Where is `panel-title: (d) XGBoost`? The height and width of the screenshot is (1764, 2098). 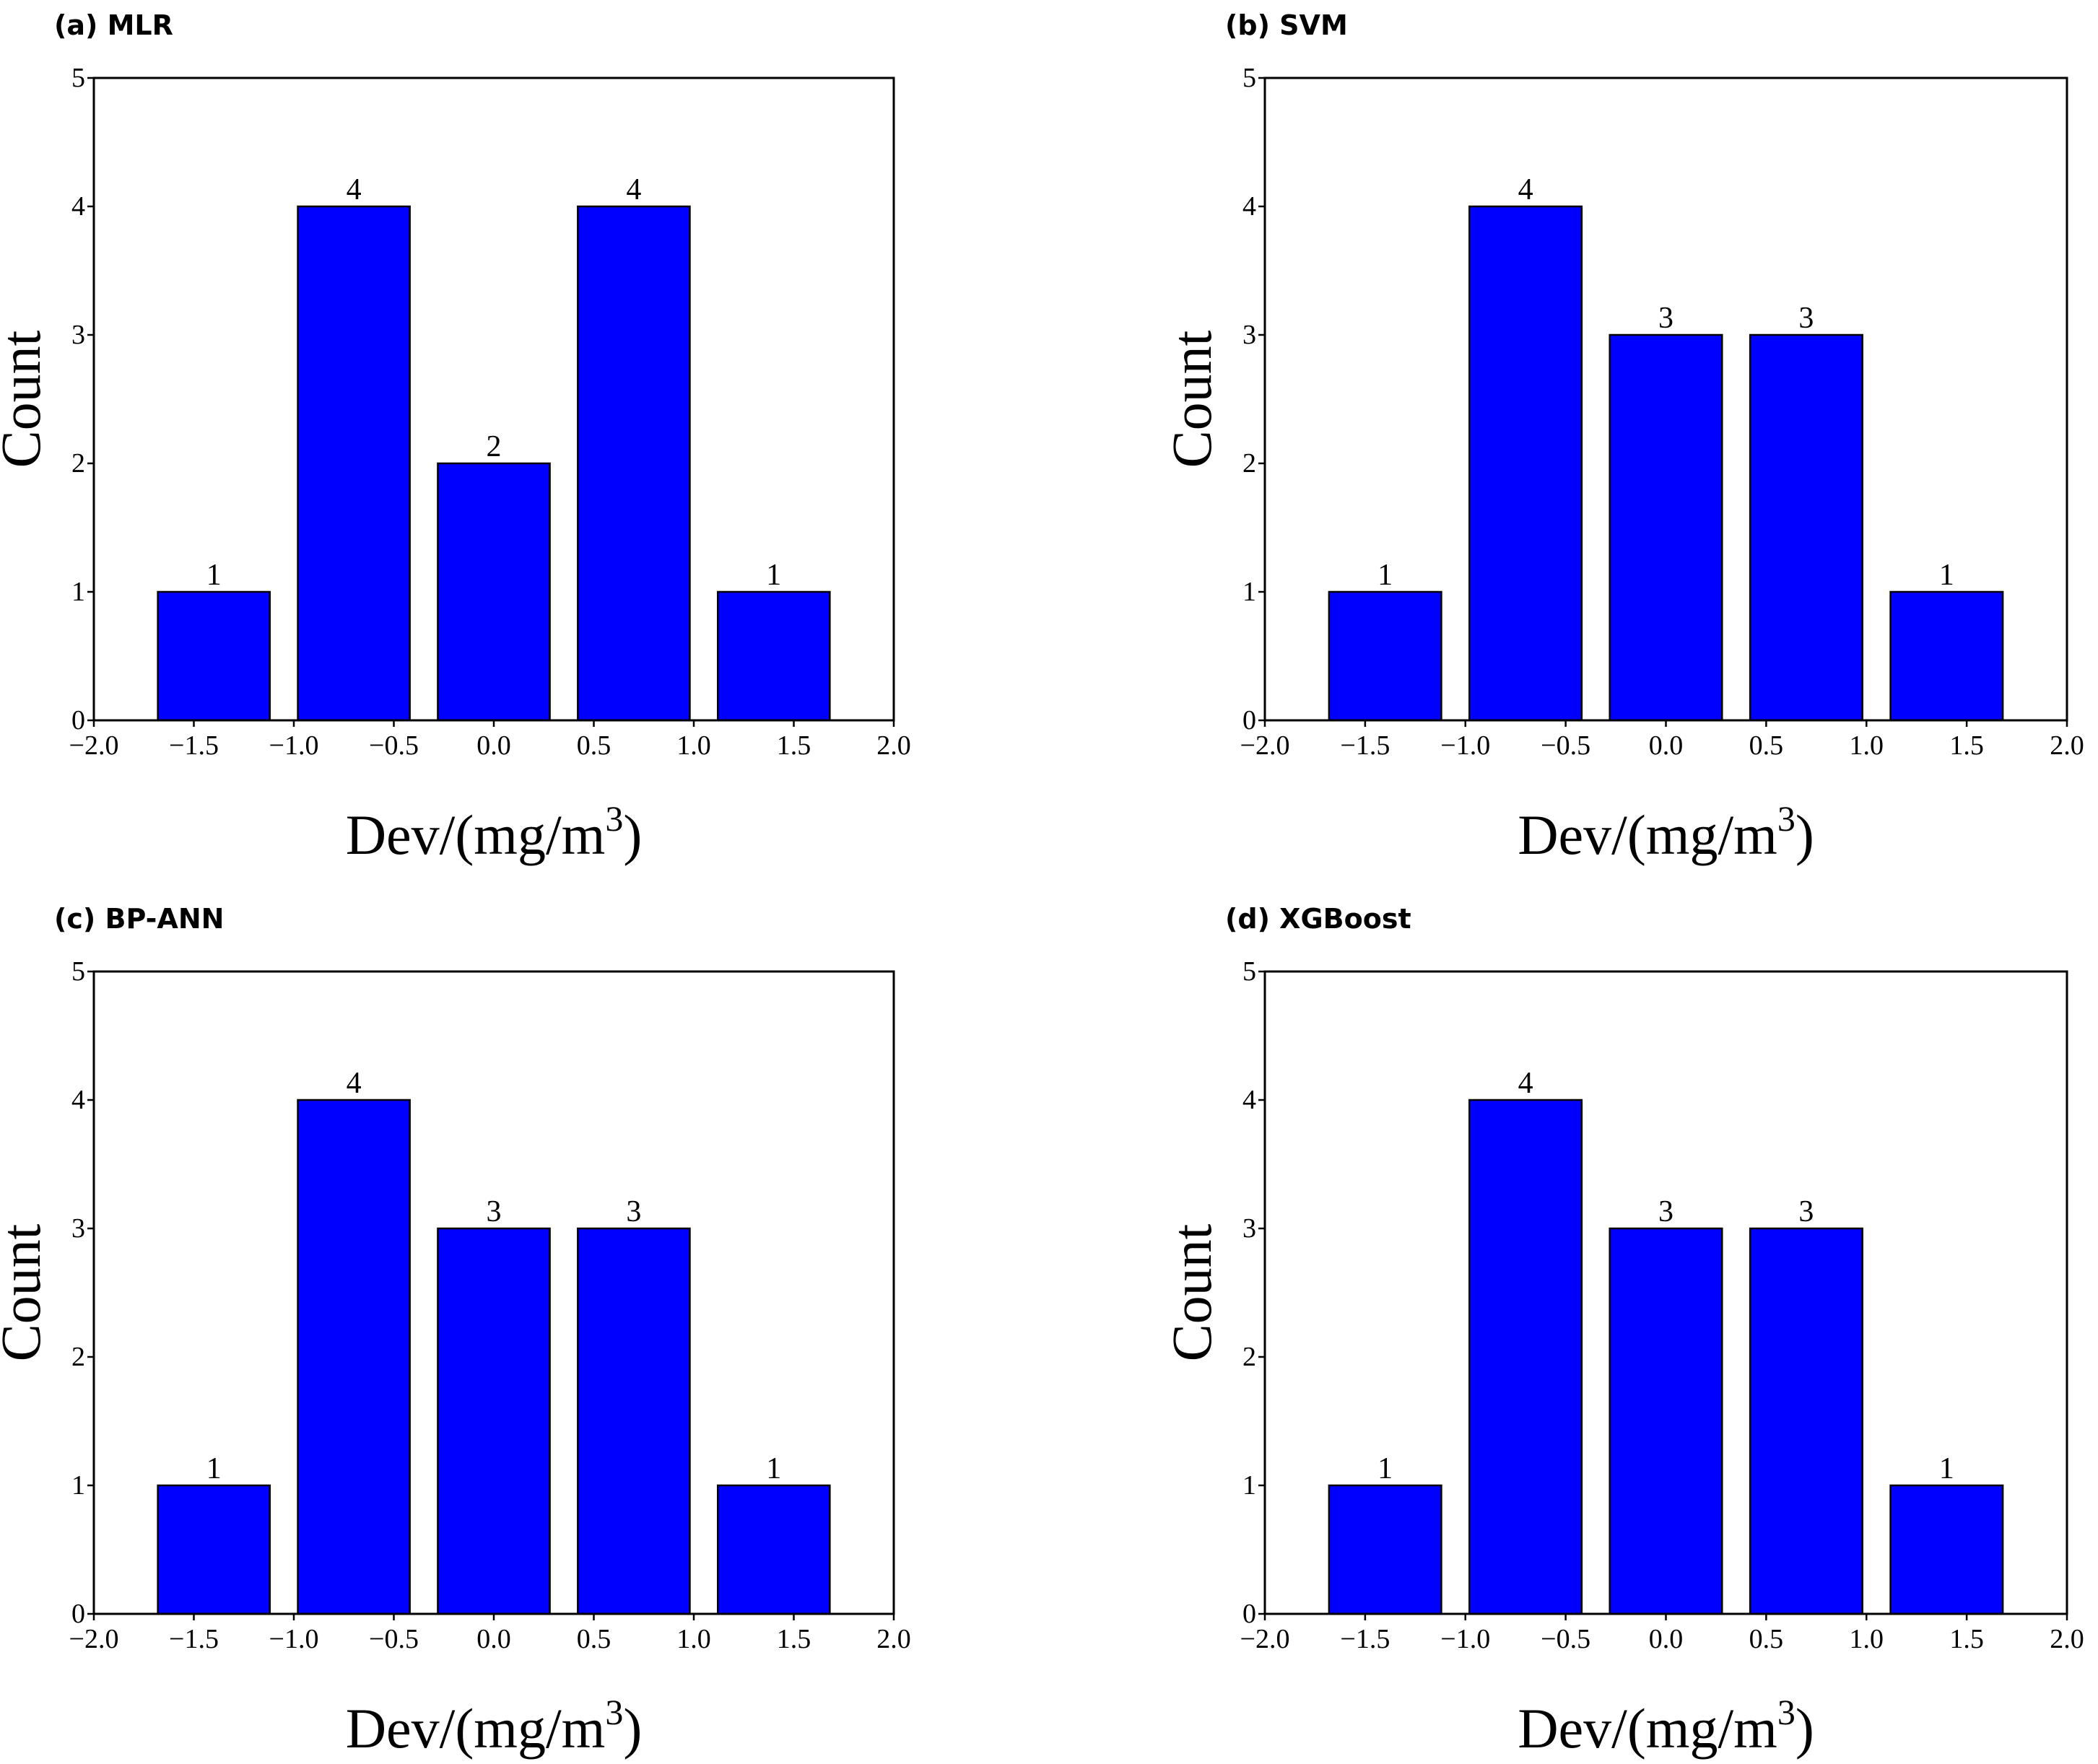 panel-title: (d) XGBoost is located at coordinates (1318, 919).